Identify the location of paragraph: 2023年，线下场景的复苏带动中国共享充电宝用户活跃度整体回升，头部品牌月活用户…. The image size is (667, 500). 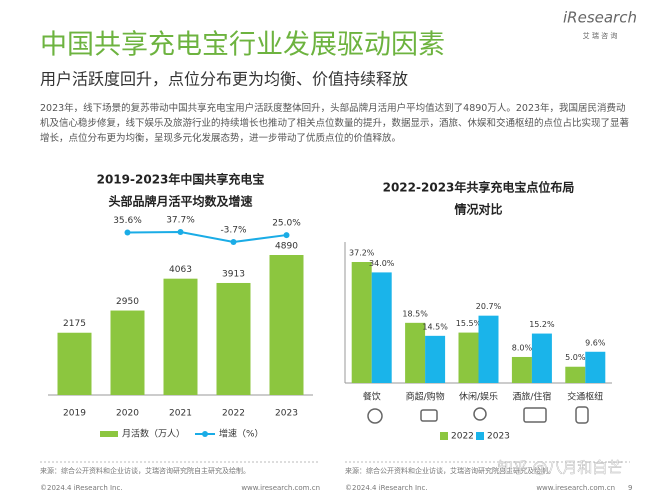
(335, 123).